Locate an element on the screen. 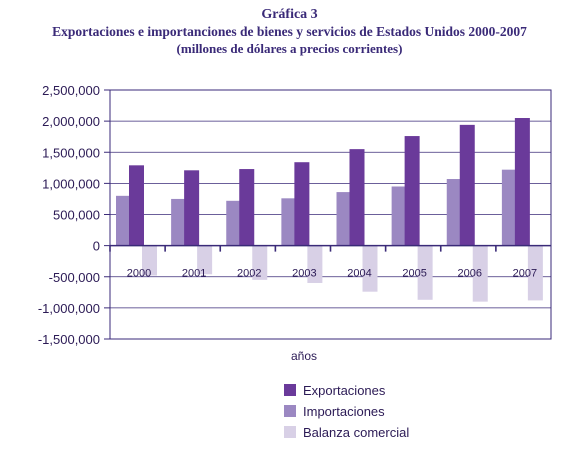 The height and width of the screenshot is (451, 579). x-tick-label: 2007 is located at coordinates (525, 274).